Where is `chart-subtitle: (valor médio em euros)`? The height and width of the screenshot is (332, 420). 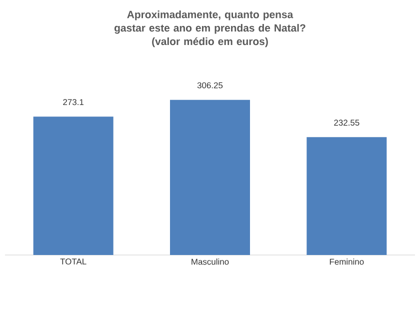 chart-subtitle: (valor médio em euros) is located at coordinates (210, 42).